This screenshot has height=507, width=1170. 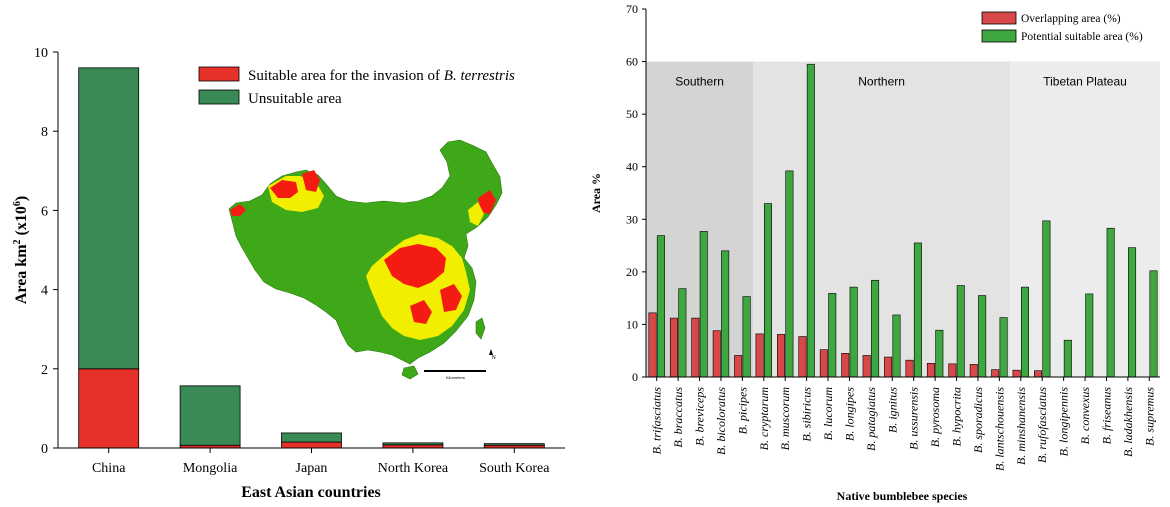 I want to click on china-suitability-map: Kilometers N, so click(x=365, y=259).